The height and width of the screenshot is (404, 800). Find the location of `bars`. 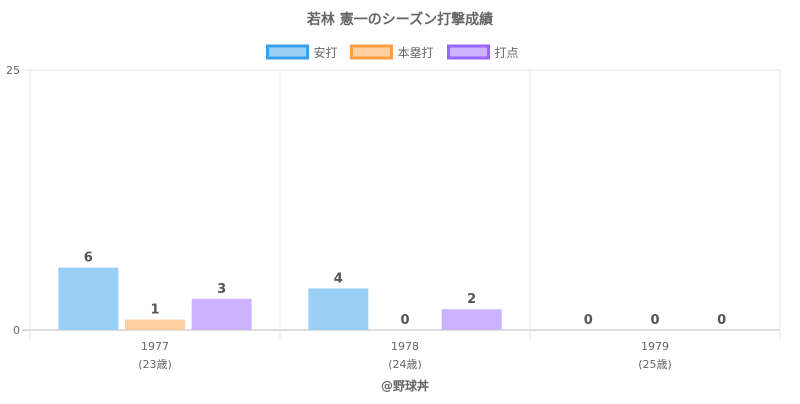

bars is located at coordinates (280, 298).